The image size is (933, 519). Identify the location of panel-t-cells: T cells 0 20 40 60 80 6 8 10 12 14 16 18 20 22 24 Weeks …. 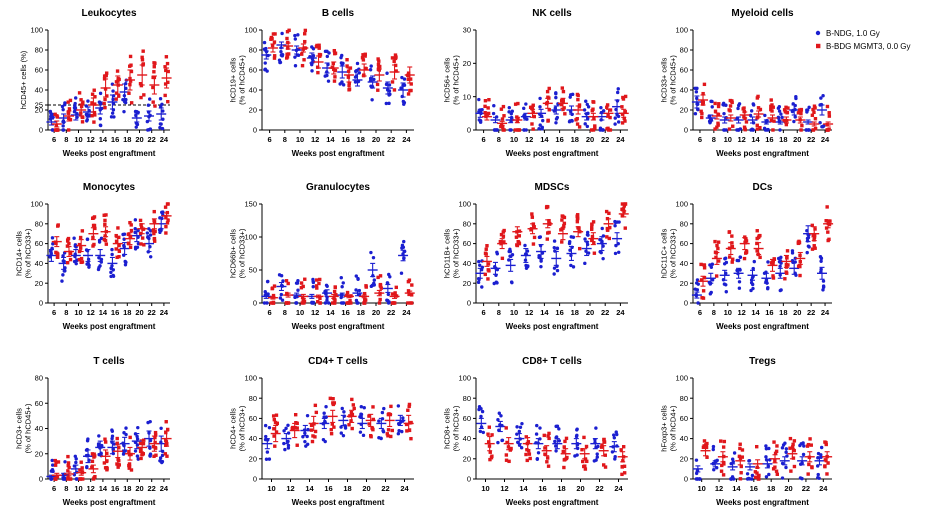
(93, 431).